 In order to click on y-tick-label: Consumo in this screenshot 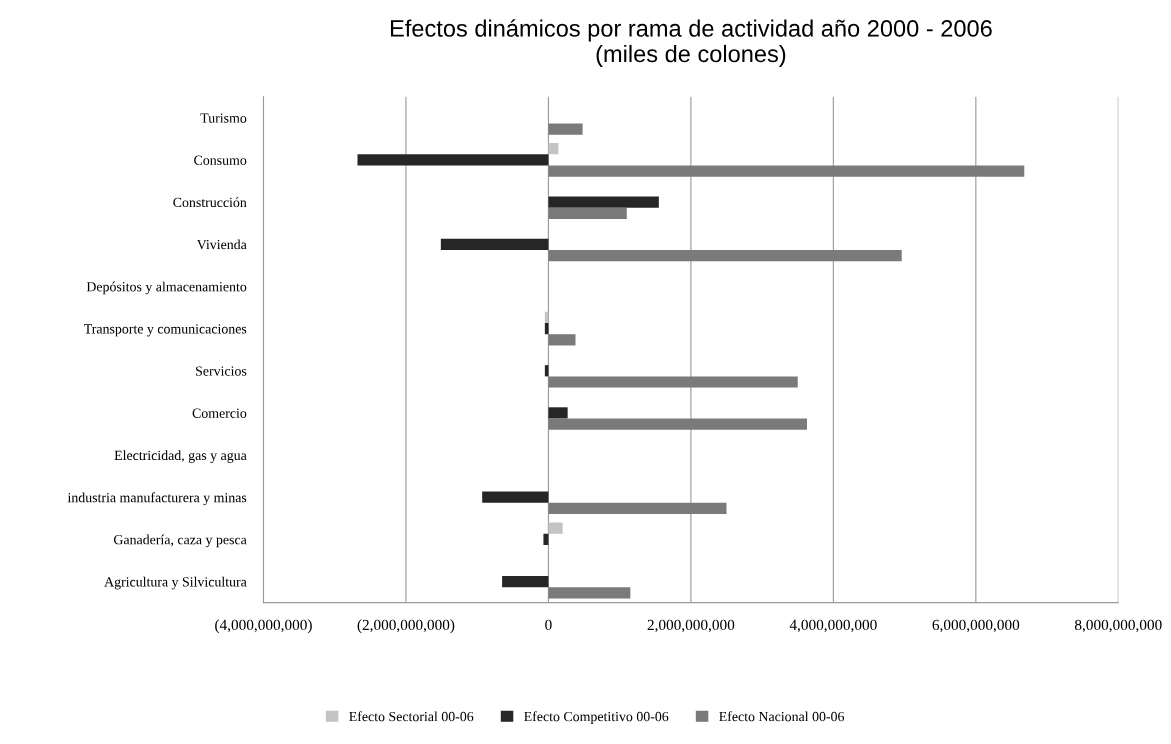, I will do `click(220, 160)`.